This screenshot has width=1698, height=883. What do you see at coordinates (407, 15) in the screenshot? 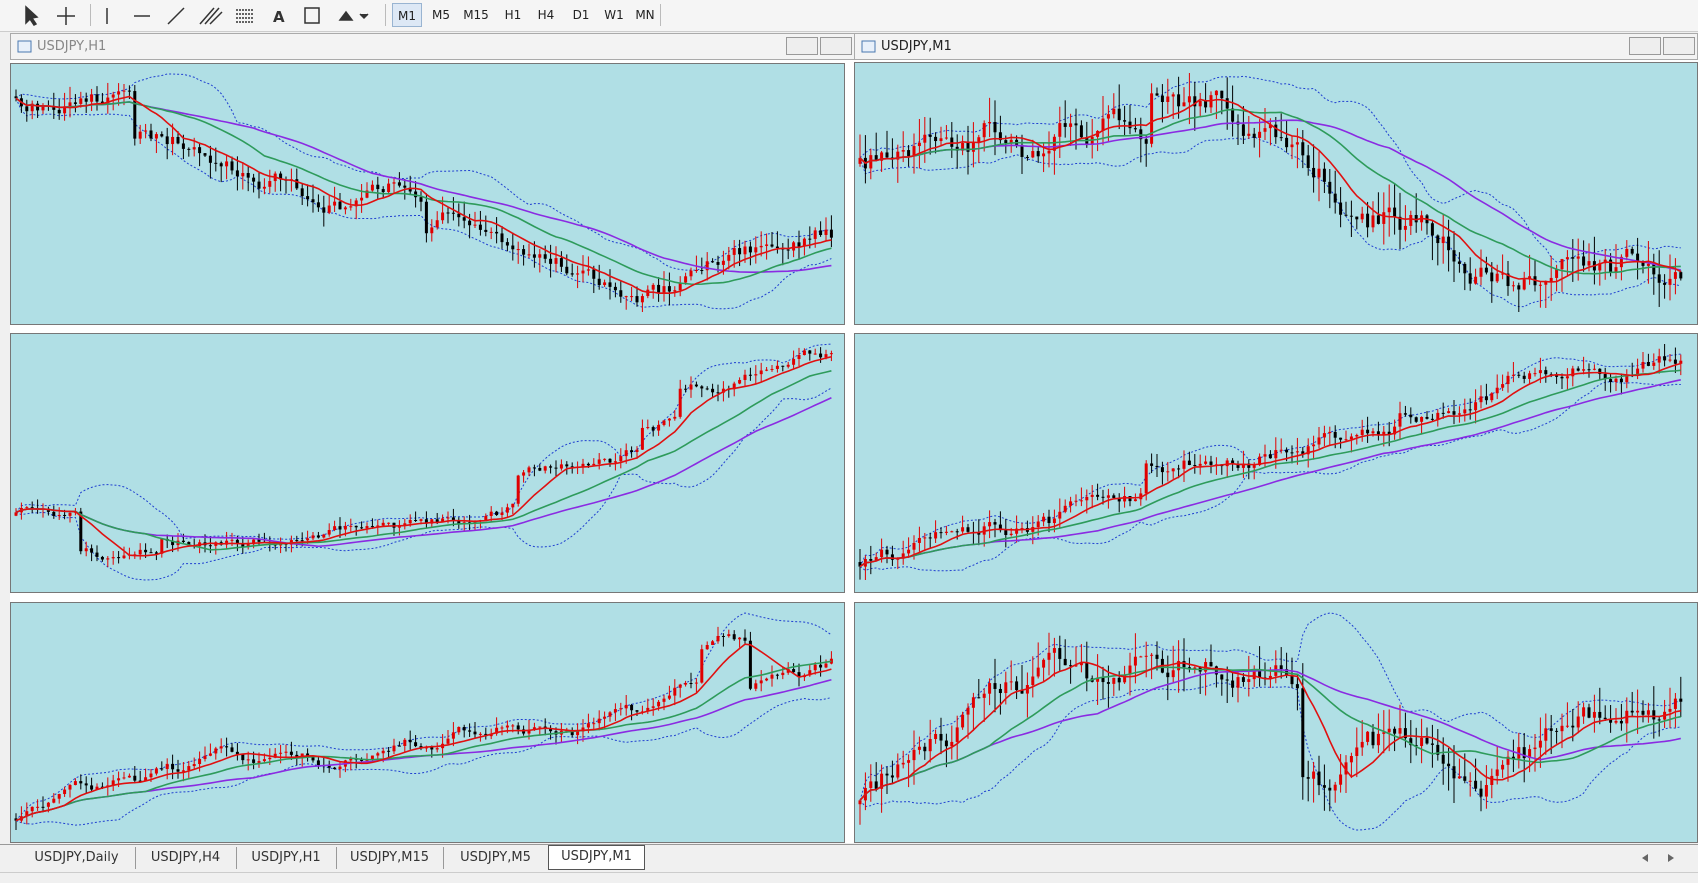
I see `timeframe-button: M1` at bounding box center [407, 15].